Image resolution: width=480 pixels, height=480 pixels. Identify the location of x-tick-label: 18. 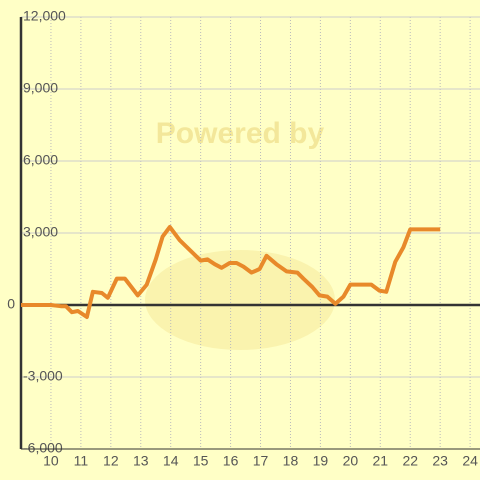
(291, 461).